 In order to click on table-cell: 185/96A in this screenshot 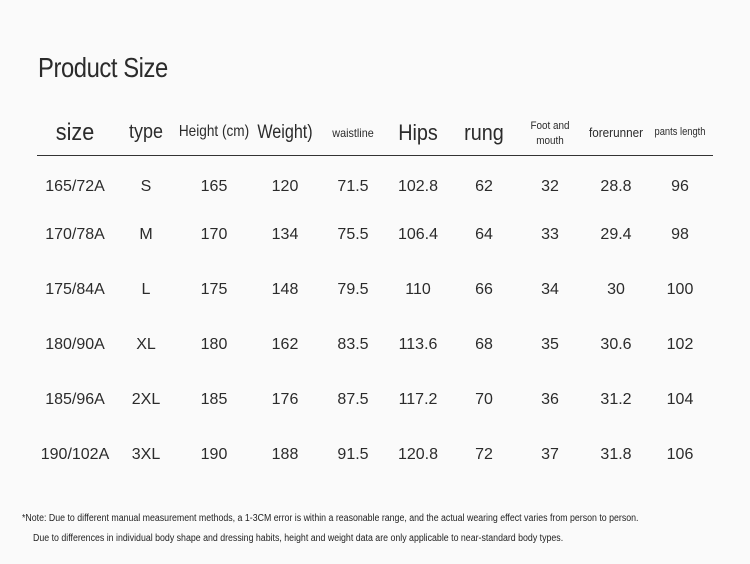, I will do `click(75, 399)`.